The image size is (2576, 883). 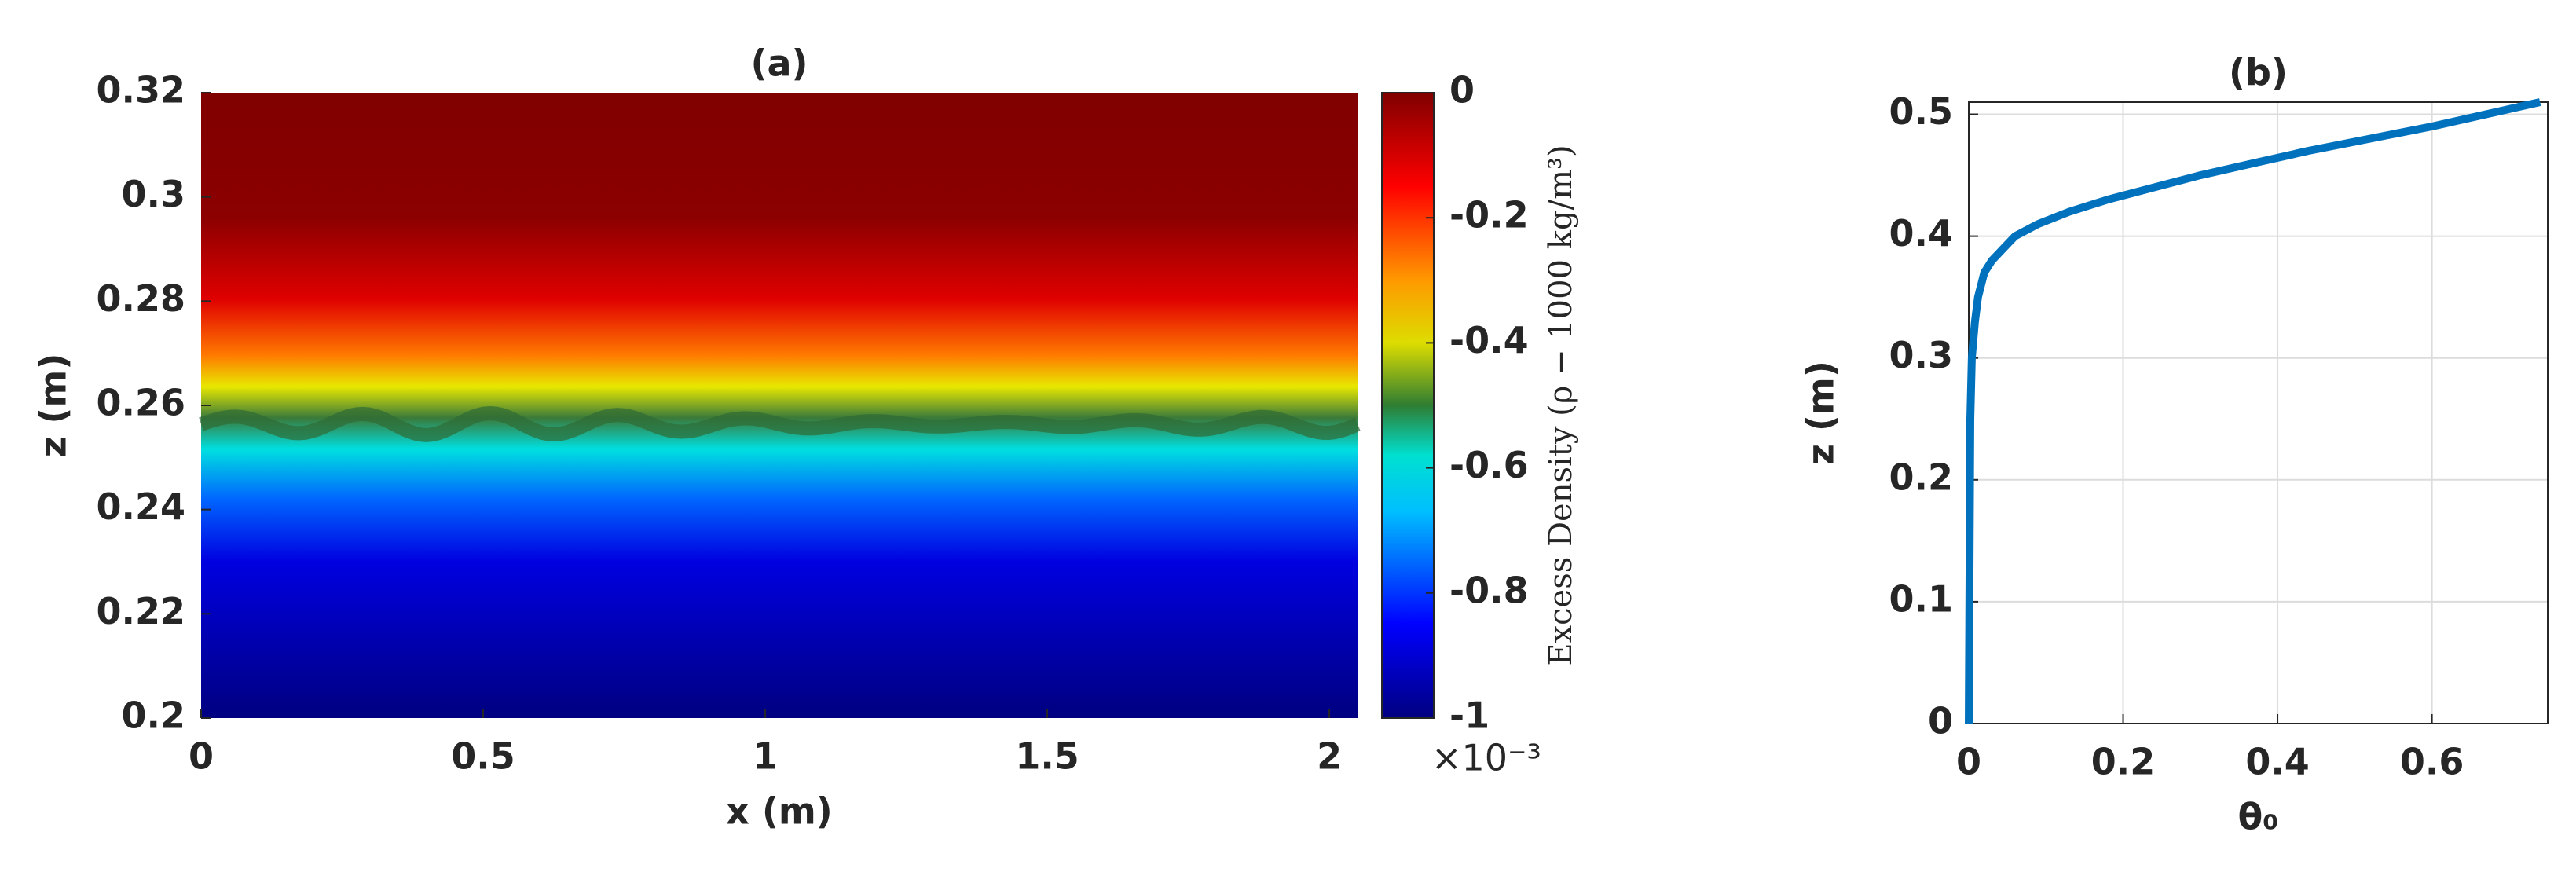 What do you see at coordinates (1462, 91) in the screenshot?
I see `colorbar-tick-label: 0` at bounding box center [1462, 91].